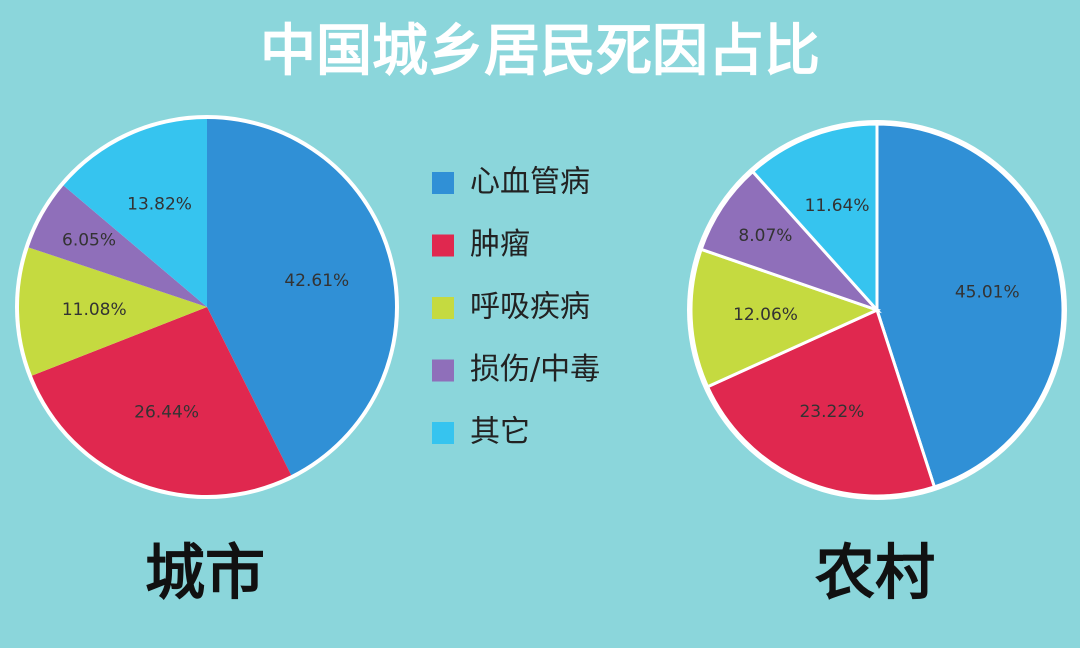 Image resolution: width=1080 pixels, height=648 pixels. What do you see at coordinates (987, 293) in the screenshot?
I see `data-label: 45.01%` at bounding box center [987, 293].